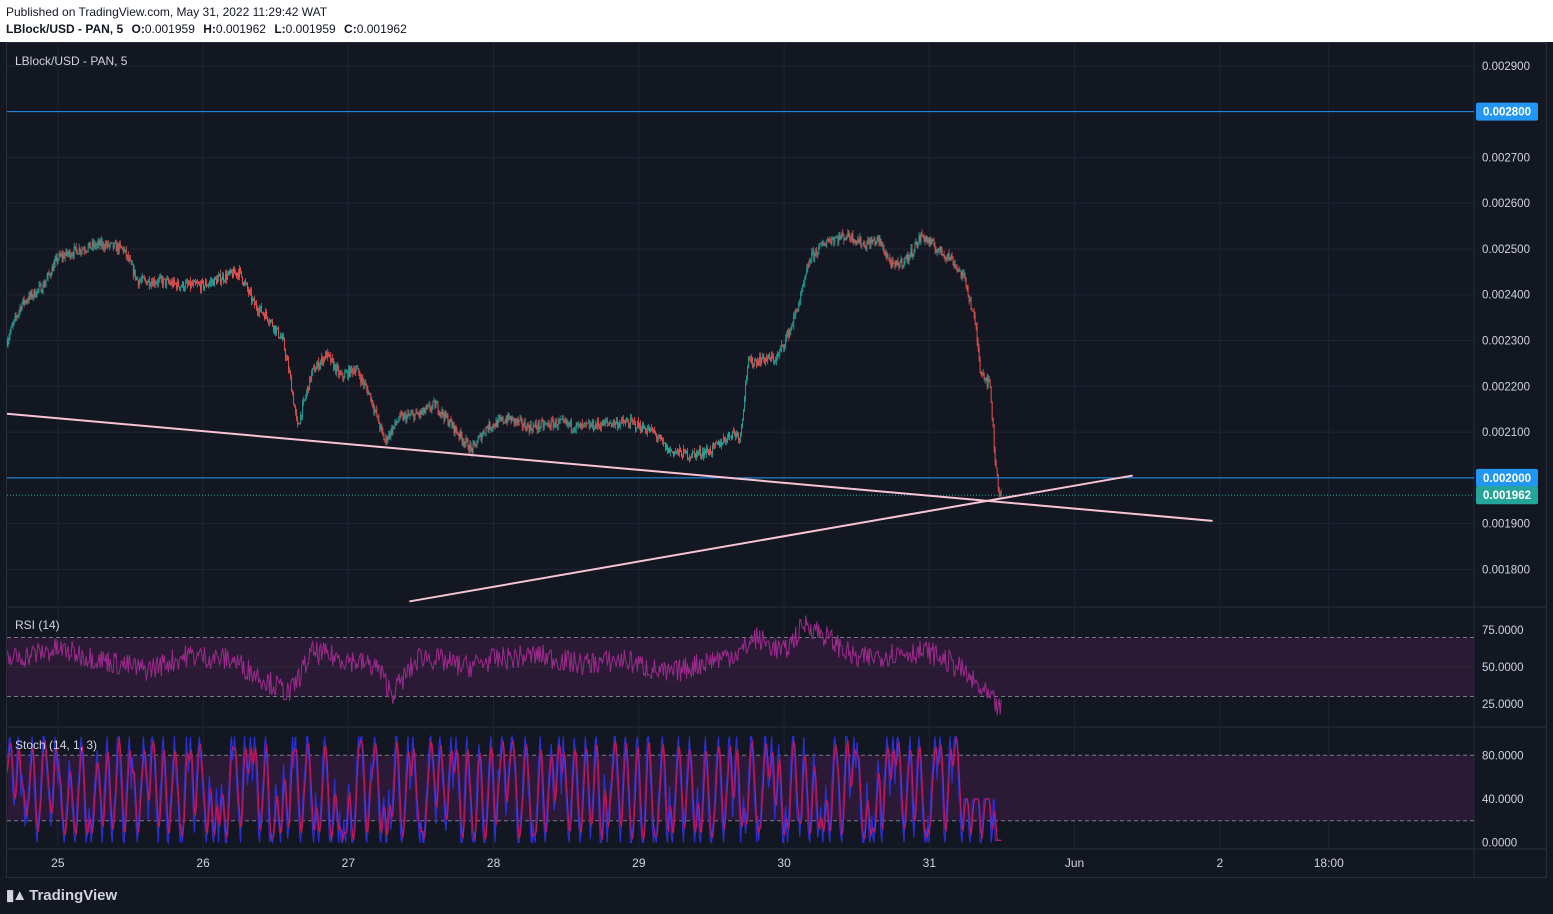 The height and width of the screenshot is (914, 1553). I want to click on close-label: C:, so click(350, 29).